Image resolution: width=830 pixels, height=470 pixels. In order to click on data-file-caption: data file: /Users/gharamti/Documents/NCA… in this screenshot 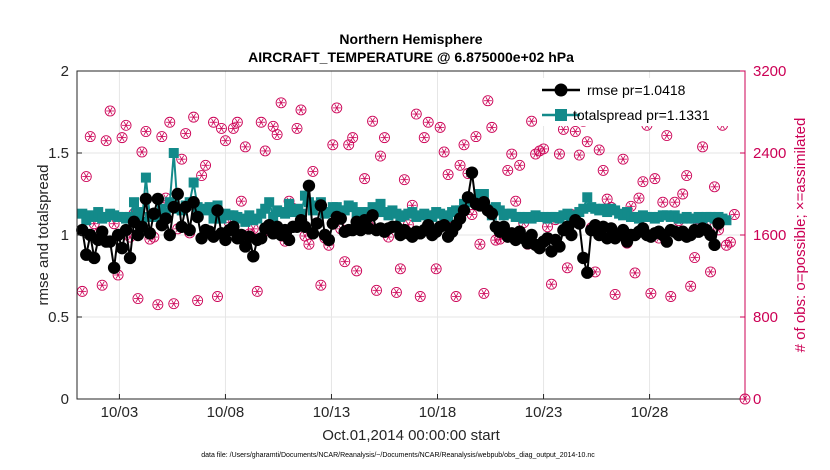, I will do `click(398, 455)`.